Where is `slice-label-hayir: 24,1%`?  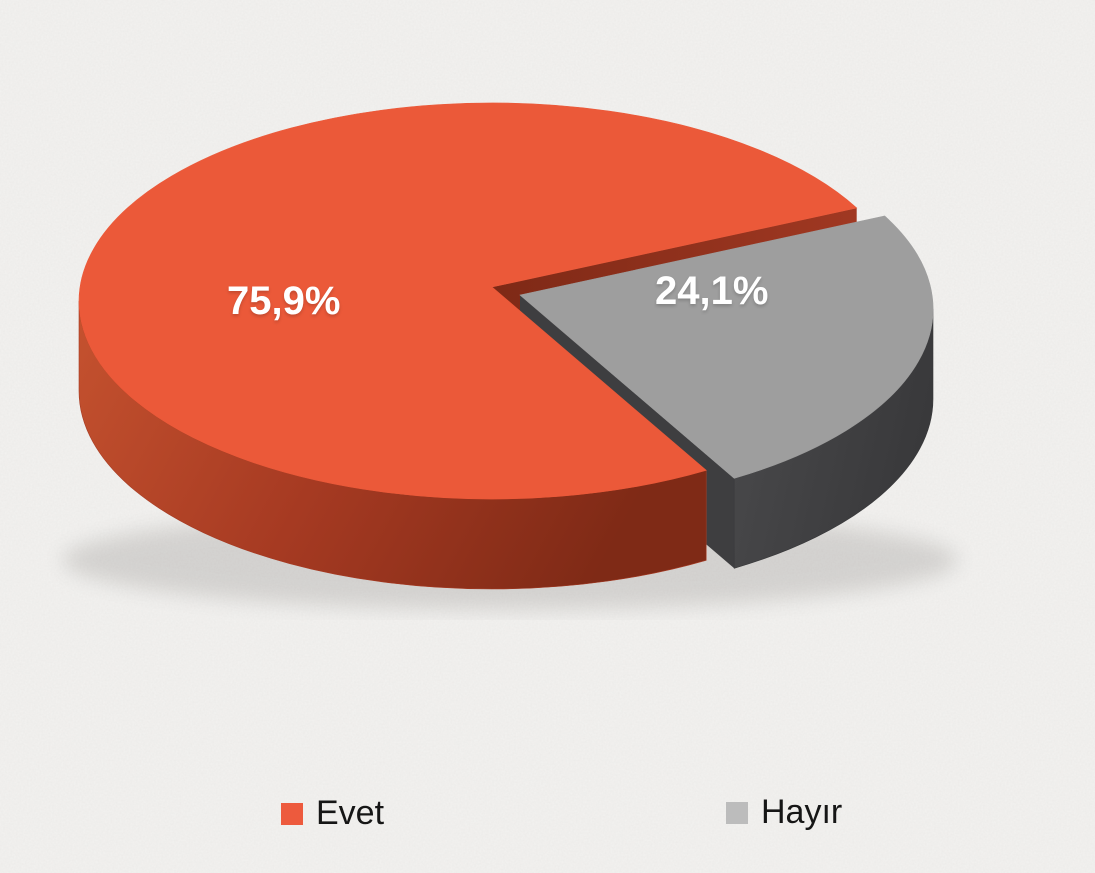
slice-label-hayir: 24,1% is located at coordinates (712, 291).